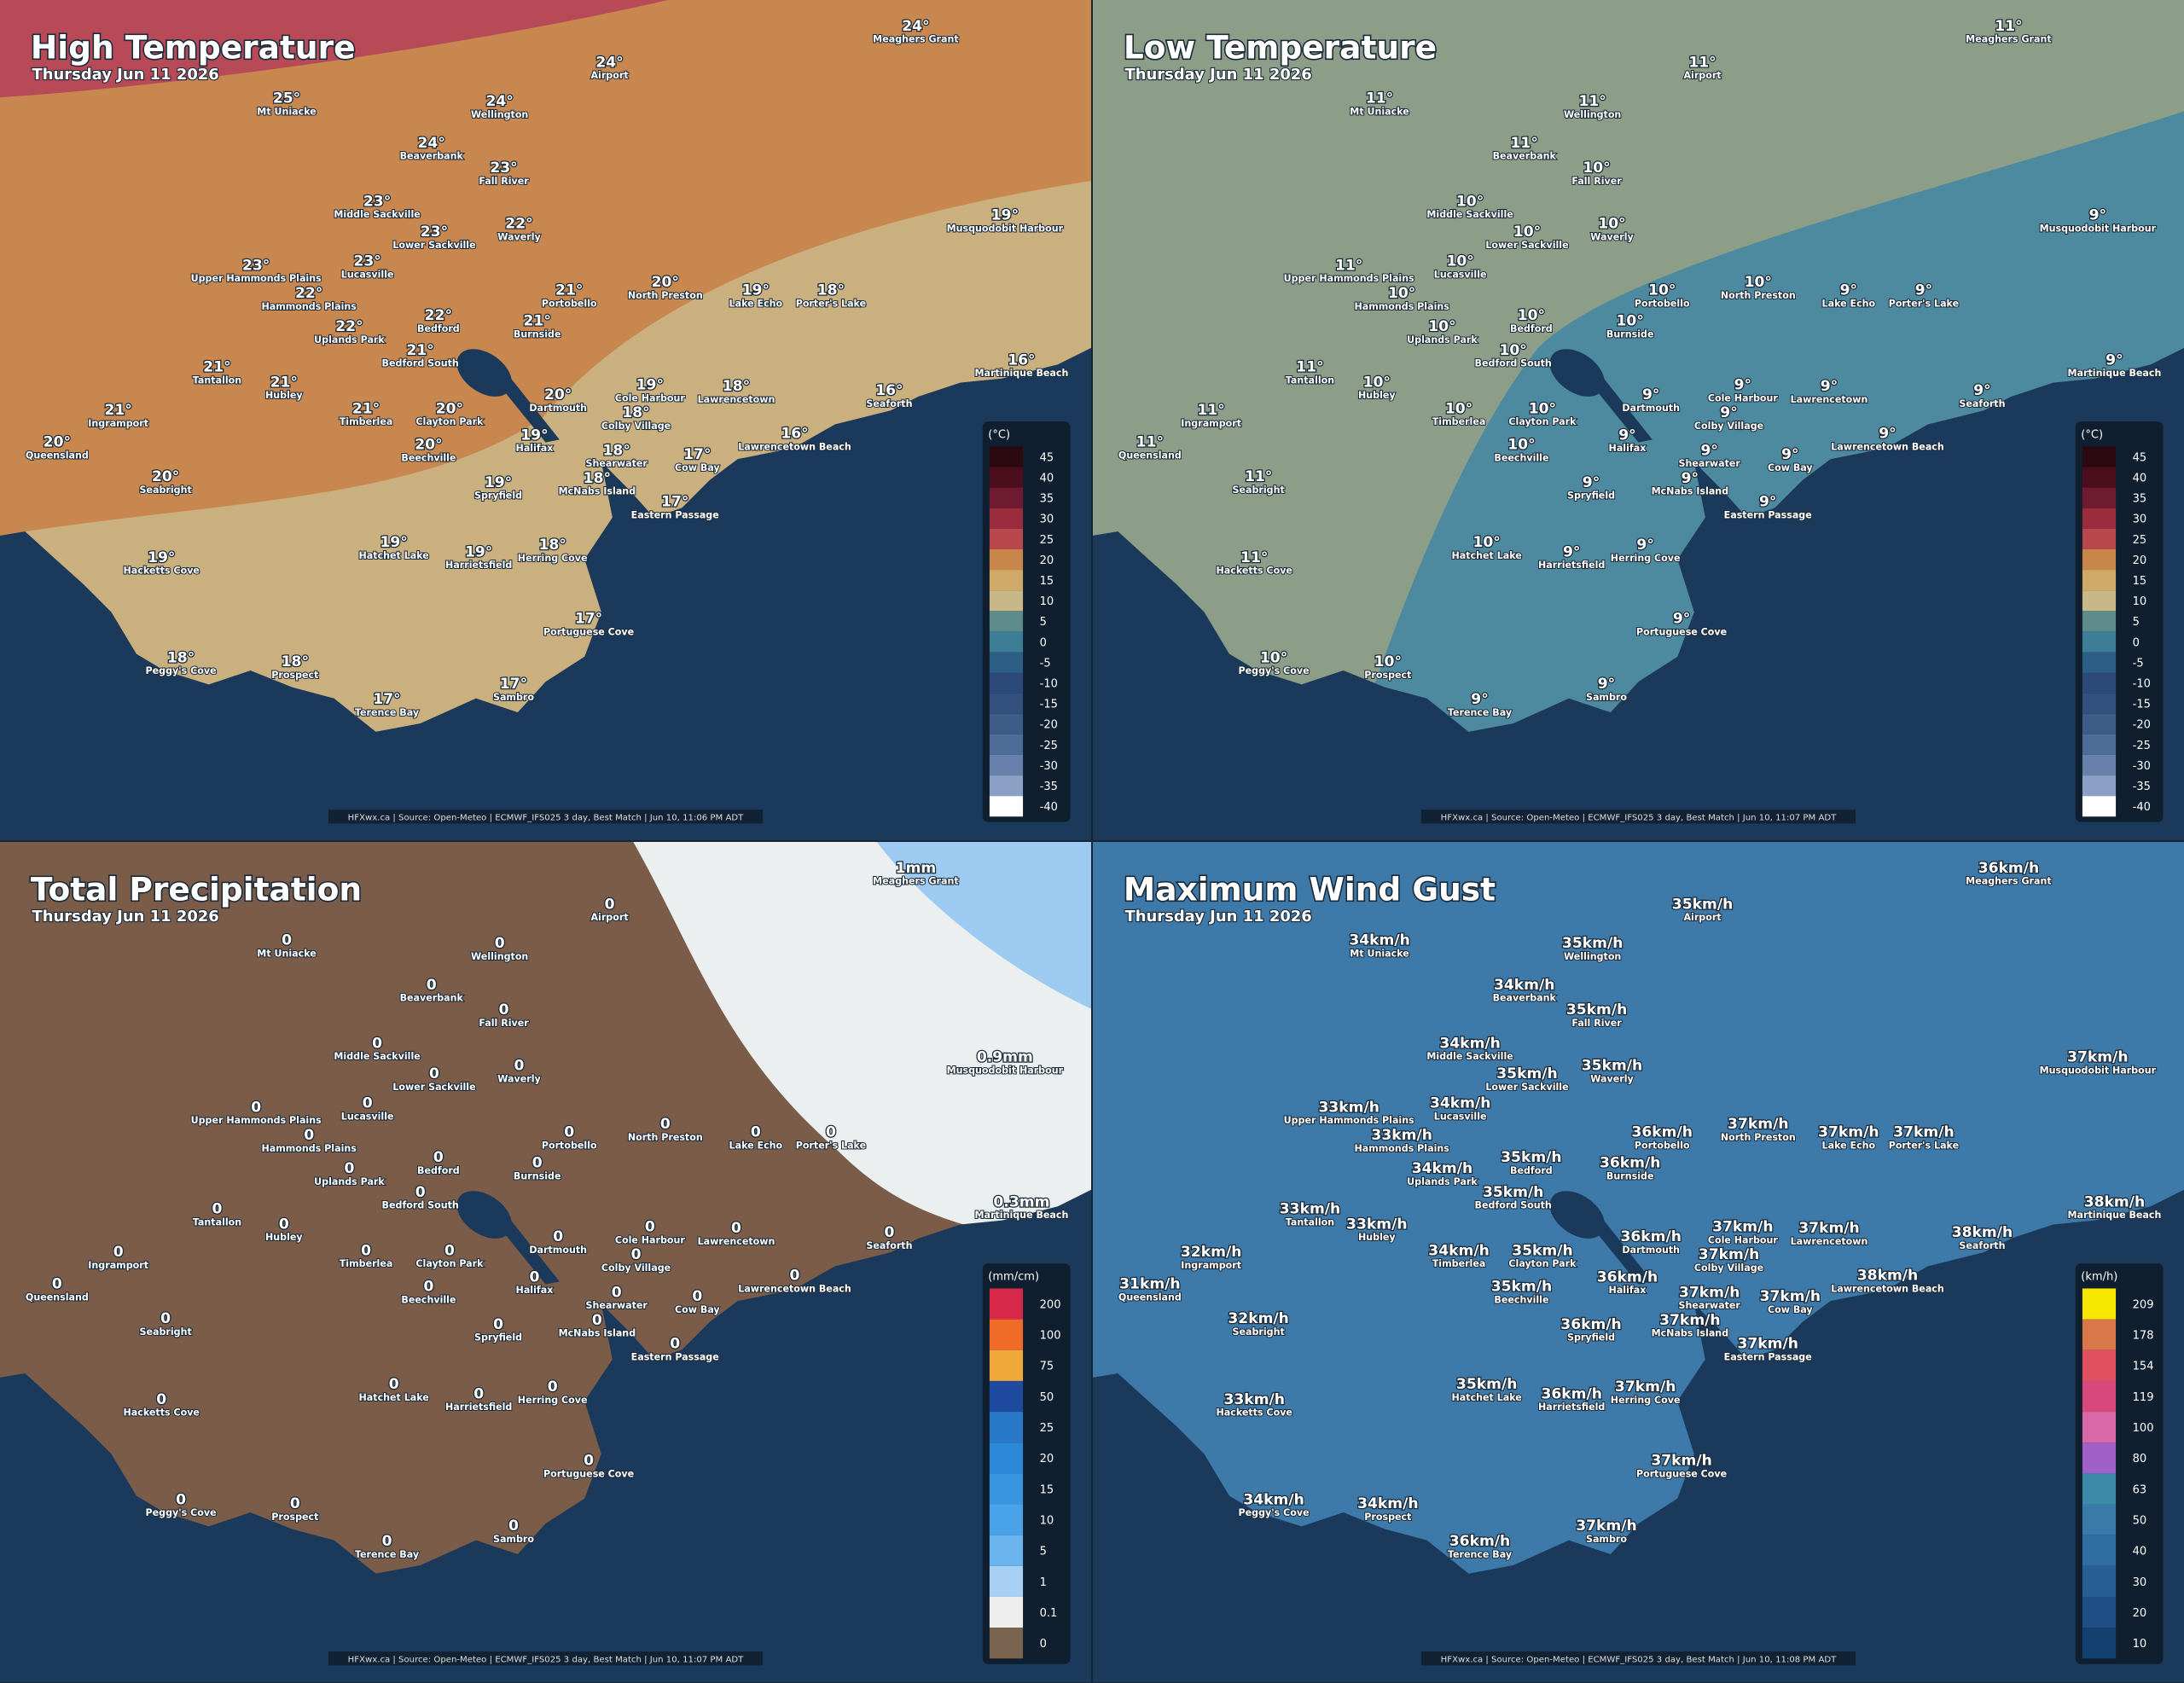  What do you see at coordinates (589, 1473) in the screenshot?
I see `place-name: Portuguese Cove` at bounding box center [589, 1473].